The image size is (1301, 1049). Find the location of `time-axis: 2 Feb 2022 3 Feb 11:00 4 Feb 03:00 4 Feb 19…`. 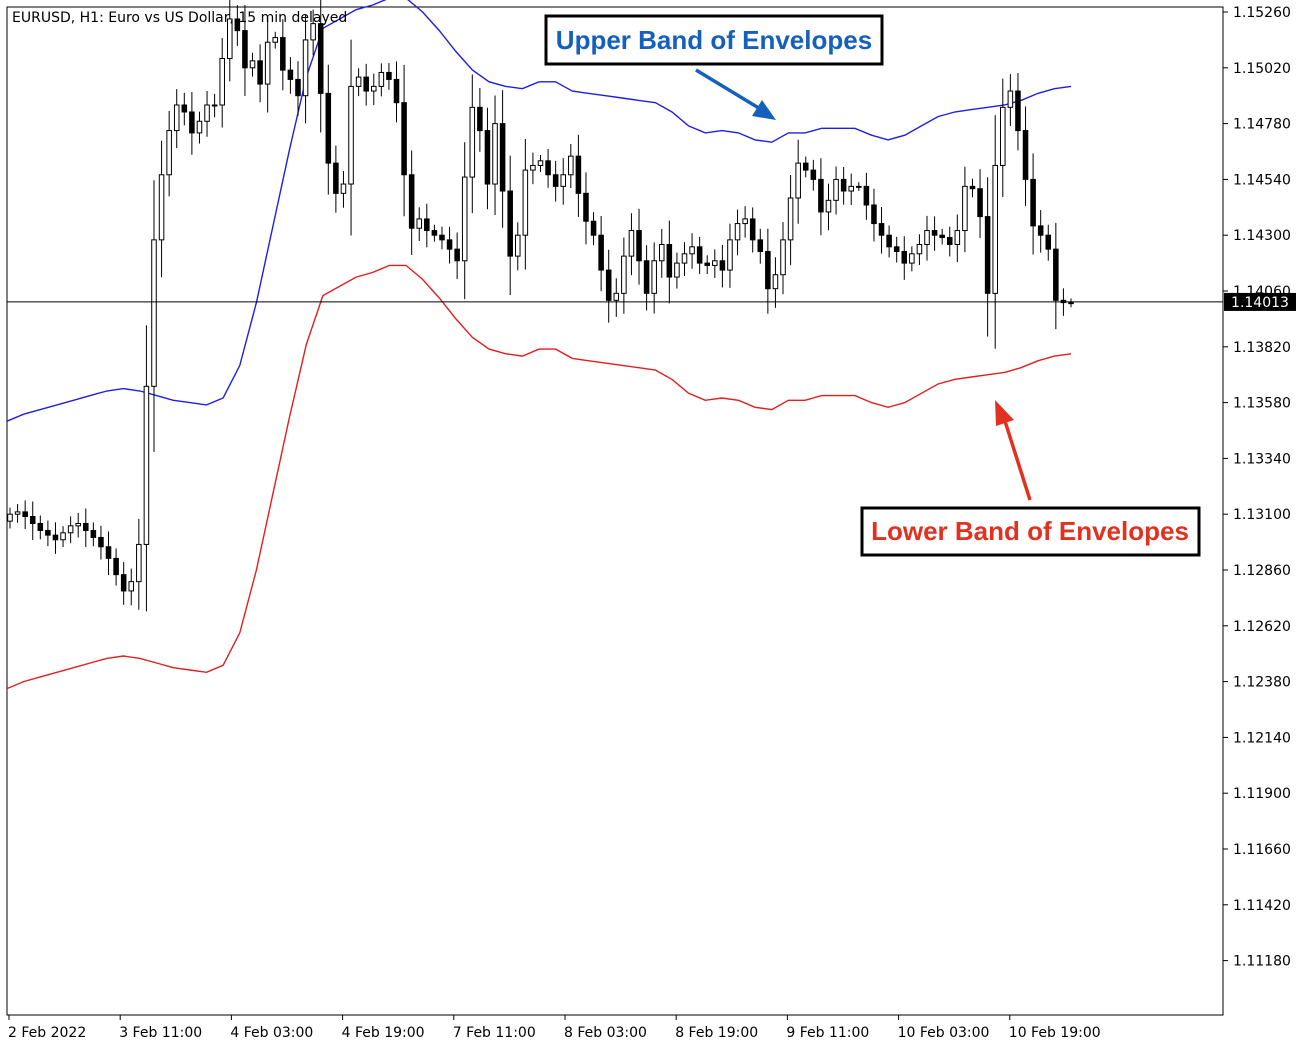

time-axis: 2 Feb 2022 3 Feb 11:00 4 Feb 03:00 4 Feb 19… is located at coordinates (554, 1028).